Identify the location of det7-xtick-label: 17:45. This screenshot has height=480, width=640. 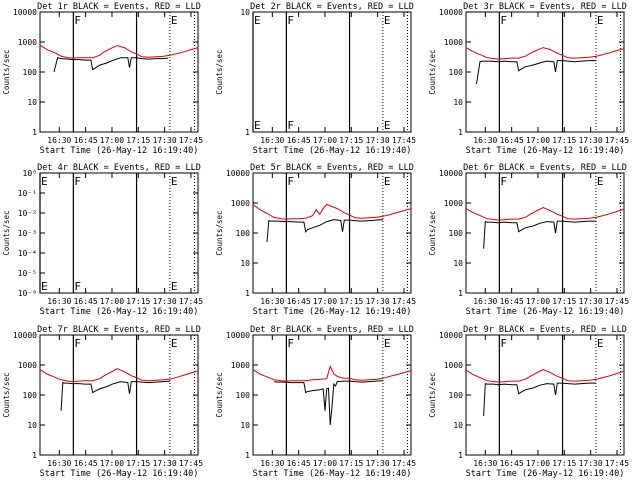
(191, 463).